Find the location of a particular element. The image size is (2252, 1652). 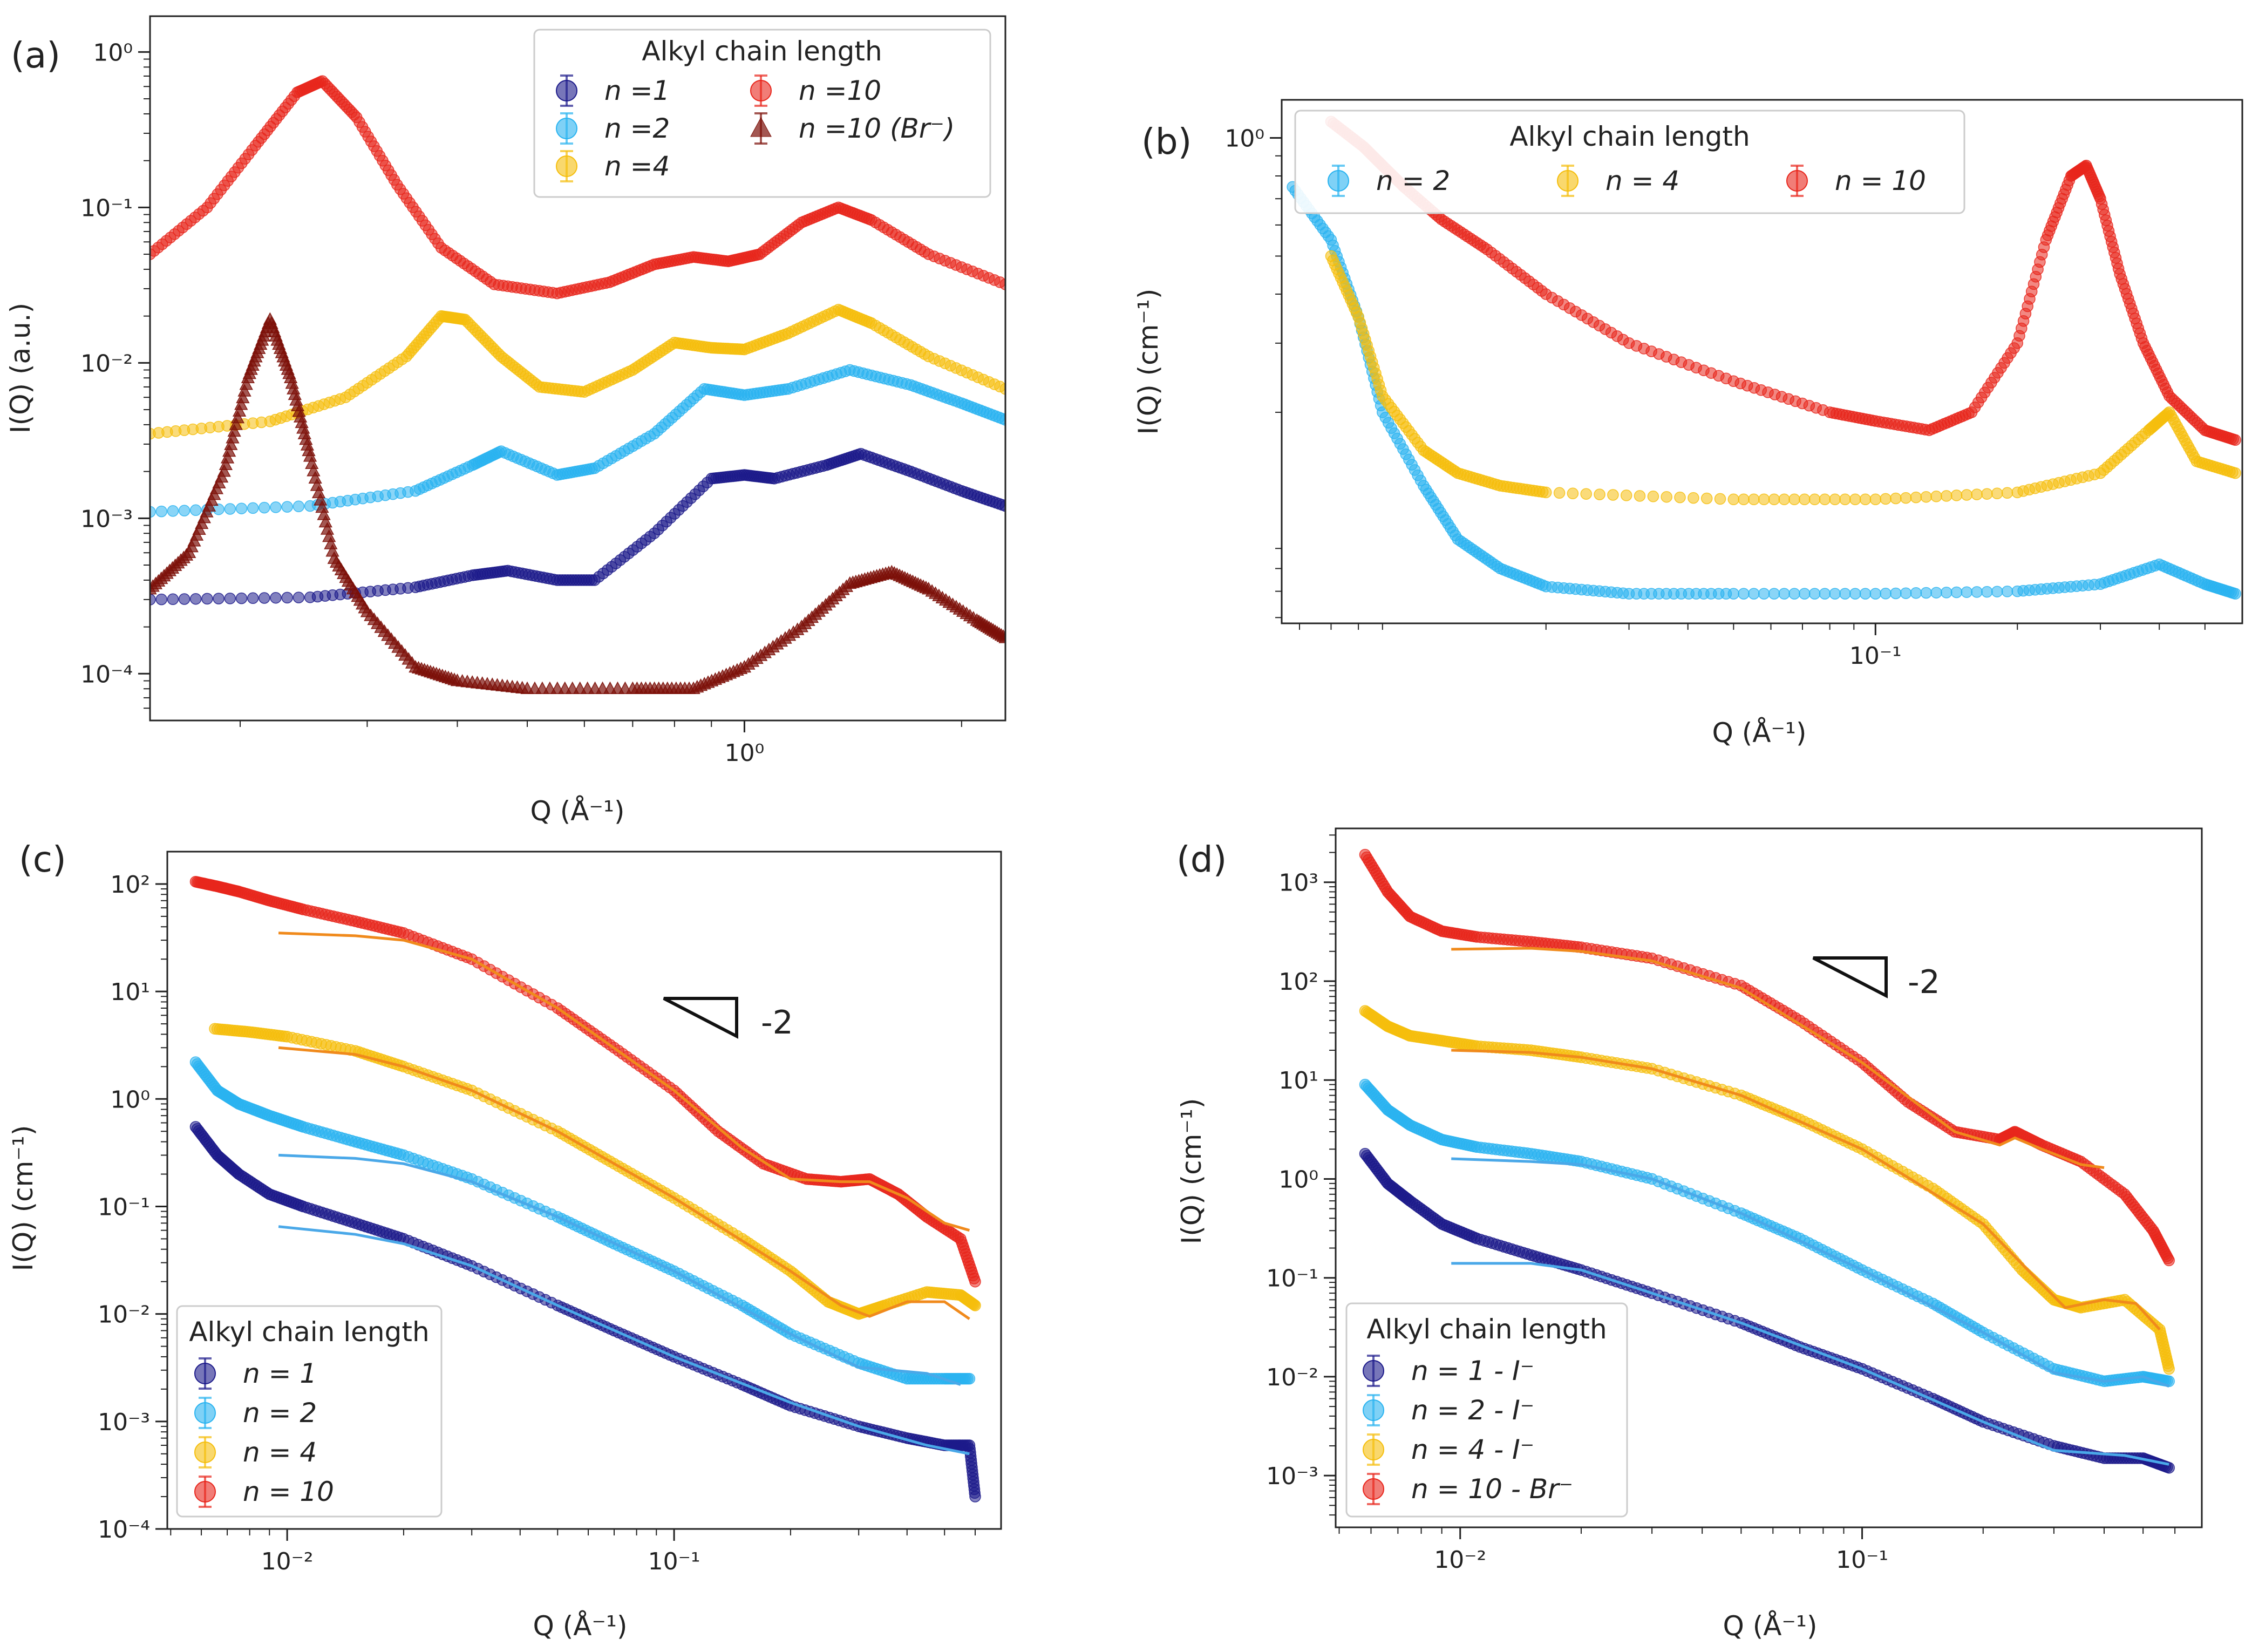

panel-d-legend-title: Alkyl chain length is located at coordinates (1486, 1329).